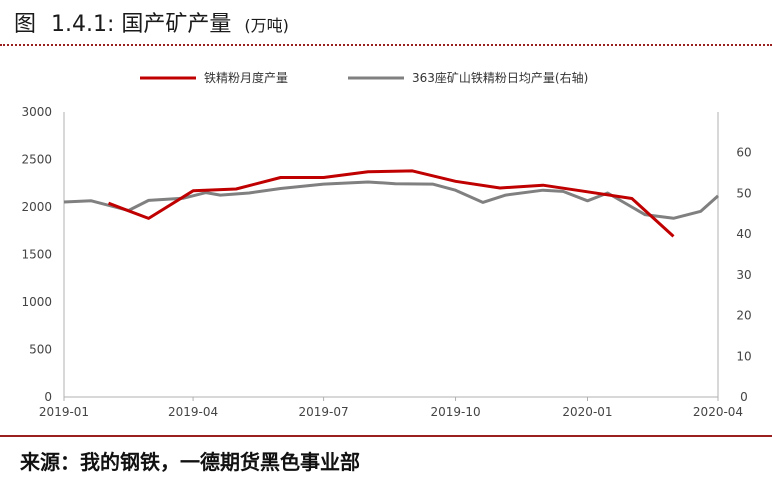 This screenshot has height=477, width=772. Describe the element at coordinates (36, 160) in the screenshot. I see `left-tick-label: 2500` at that location.